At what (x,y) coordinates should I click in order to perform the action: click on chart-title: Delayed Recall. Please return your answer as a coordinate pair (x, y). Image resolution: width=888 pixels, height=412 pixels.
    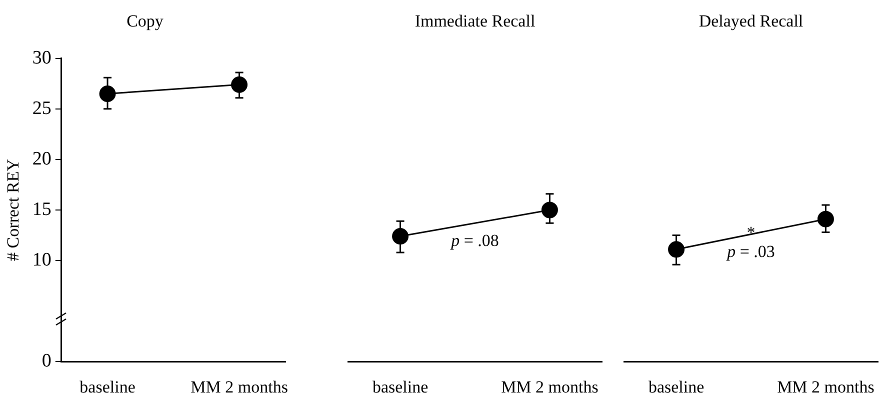
    Looking at the image, I should click on (751, 21).